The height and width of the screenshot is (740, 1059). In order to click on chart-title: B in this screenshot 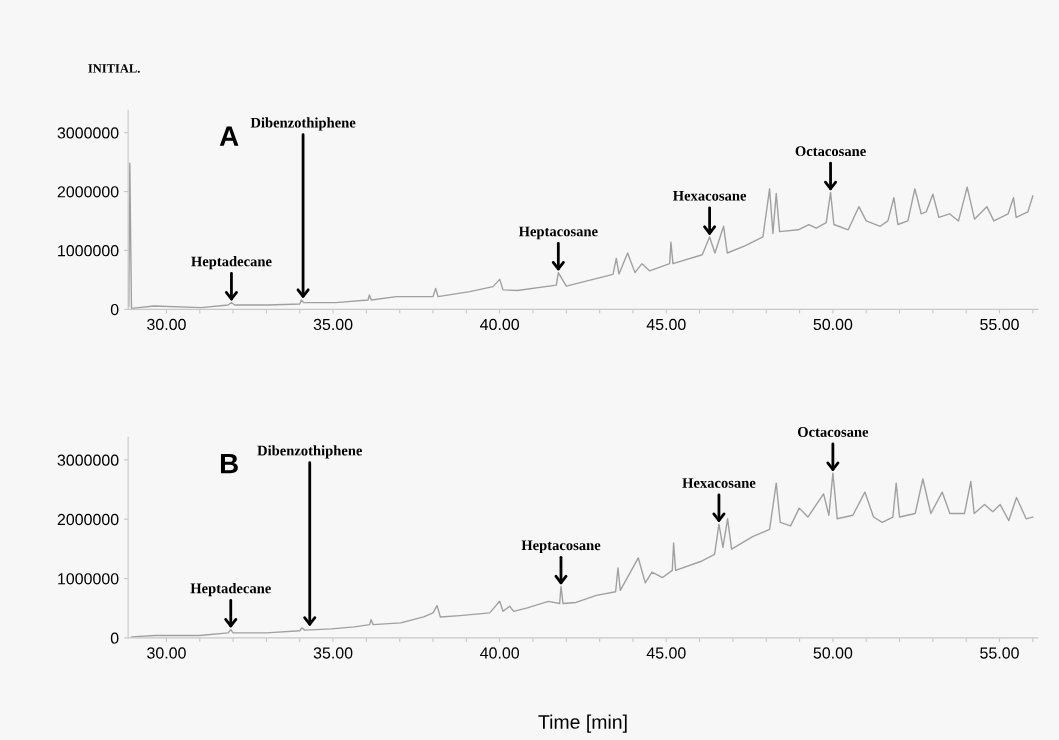, I will do `click(229, 464)`.